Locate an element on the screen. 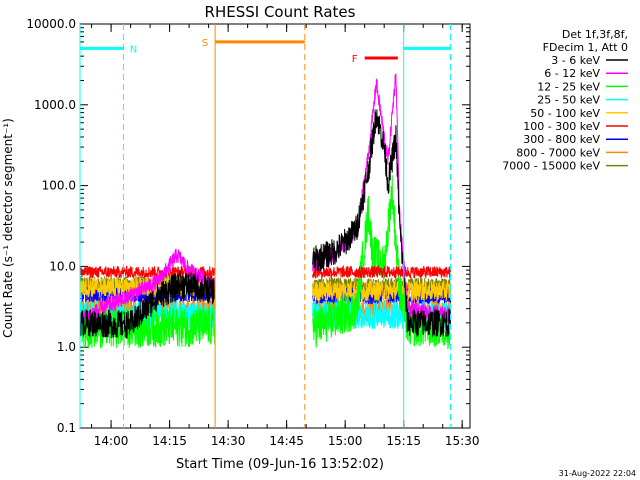  legend-header-line2: FDecim 1, Att 0 is located at coordinates (585, 47).